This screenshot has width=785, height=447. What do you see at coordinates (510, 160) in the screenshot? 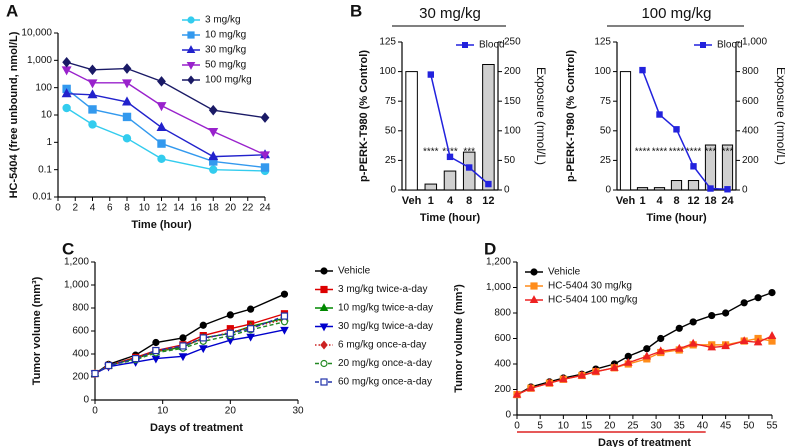
I see `y2-tick-label: 50` at bounding box center [510, 160].